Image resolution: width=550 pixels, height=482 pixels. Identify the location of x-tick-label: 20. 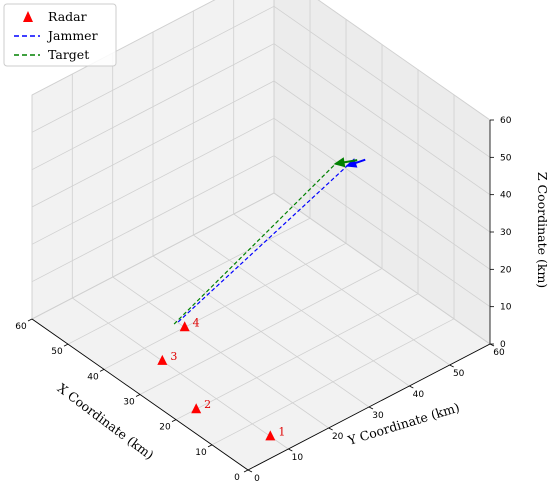
(165, 428).